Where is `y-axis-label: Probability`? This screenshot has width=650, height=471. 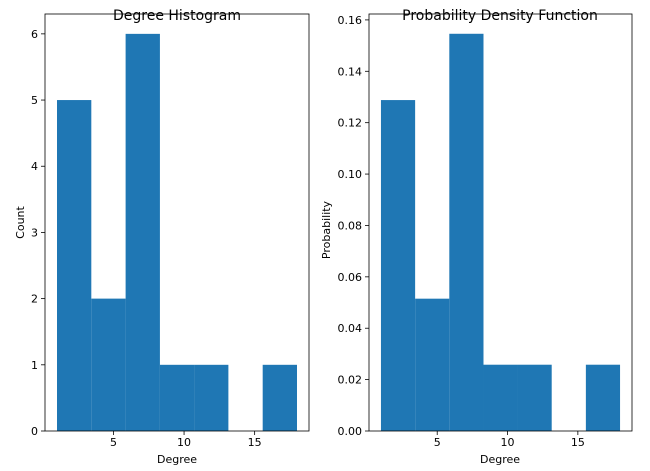 y-axis-label: Probability is located at coordinates (326, 229).